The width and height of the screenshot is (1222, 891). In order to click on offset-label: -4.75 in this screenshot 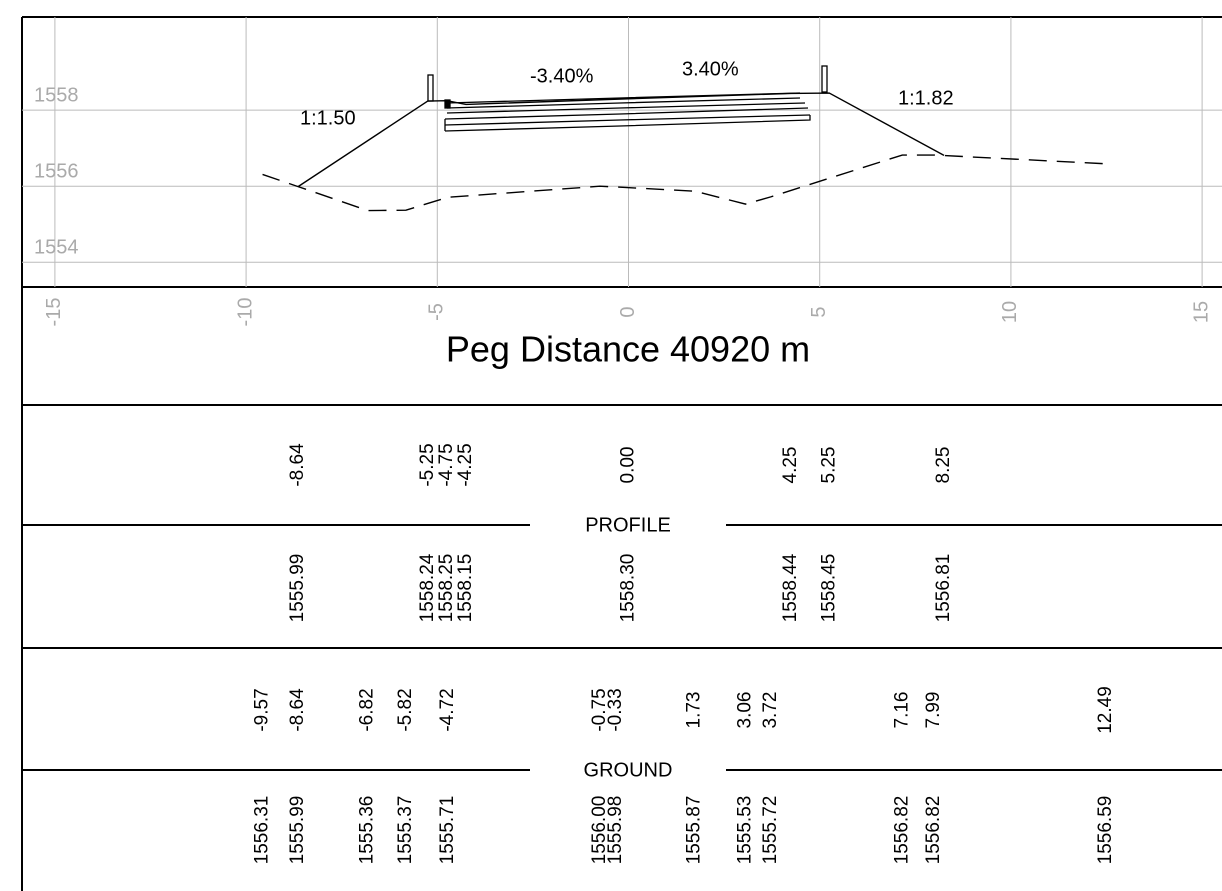, I will do `click(446, 464)`.